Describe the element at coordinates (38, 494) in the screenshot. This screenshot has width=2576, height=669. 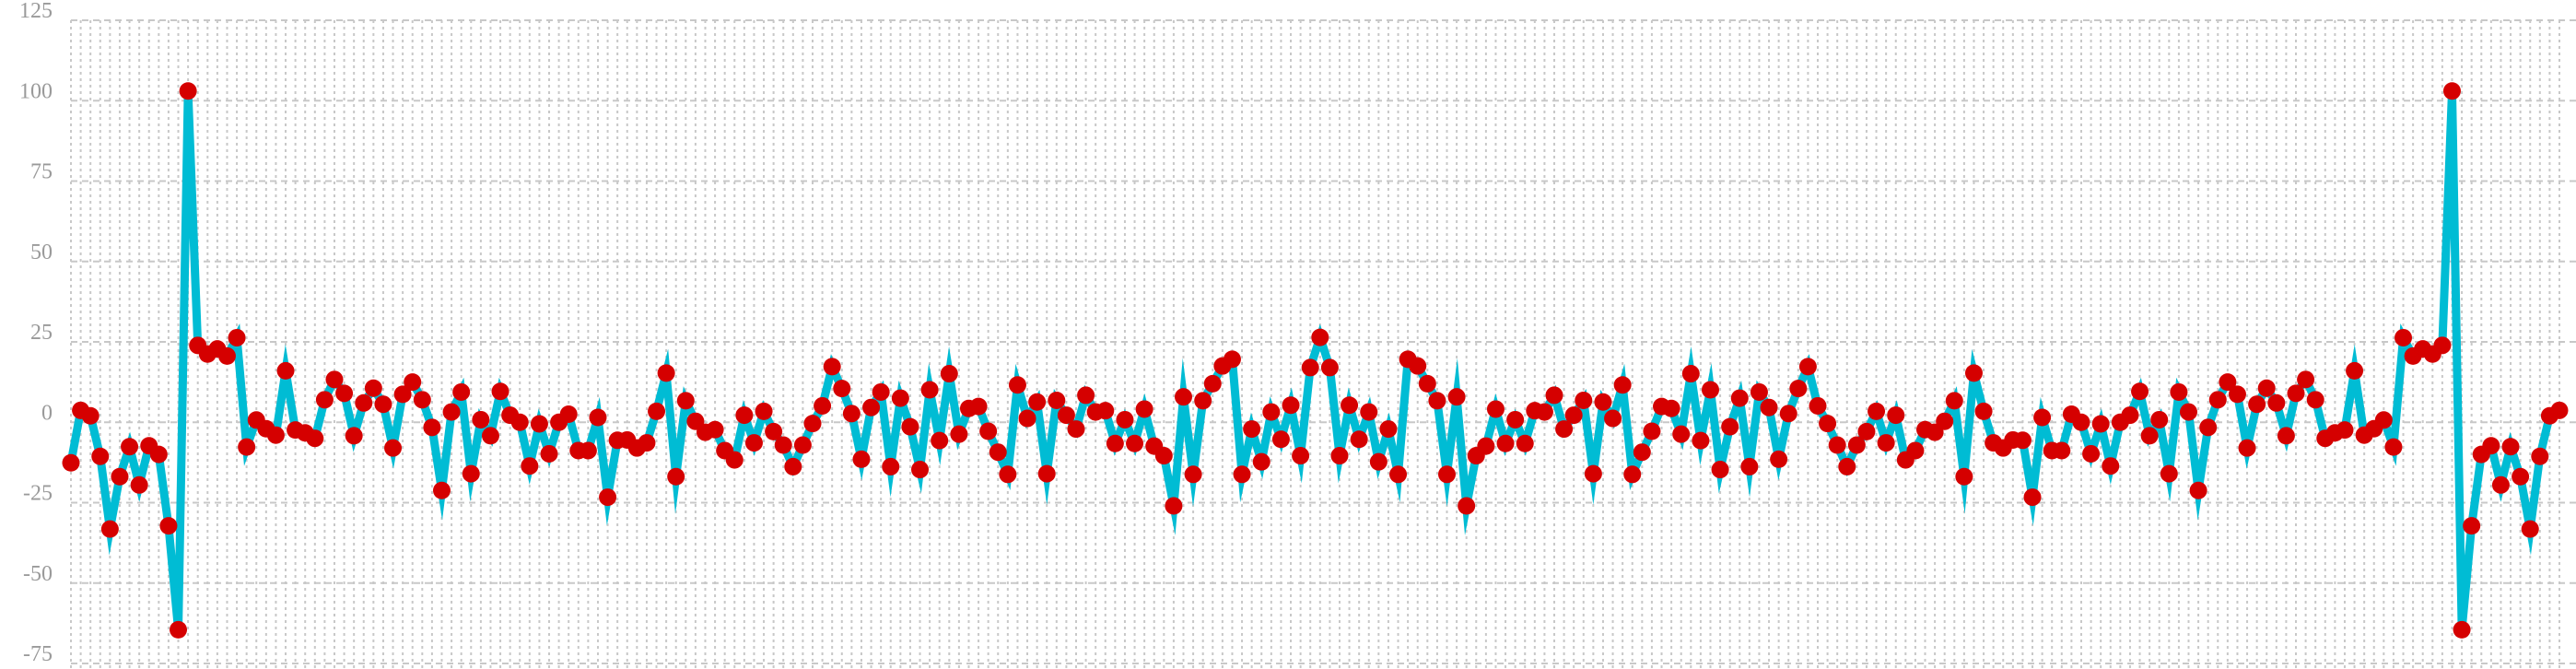
I see `y-tick-label: -25` at that location.